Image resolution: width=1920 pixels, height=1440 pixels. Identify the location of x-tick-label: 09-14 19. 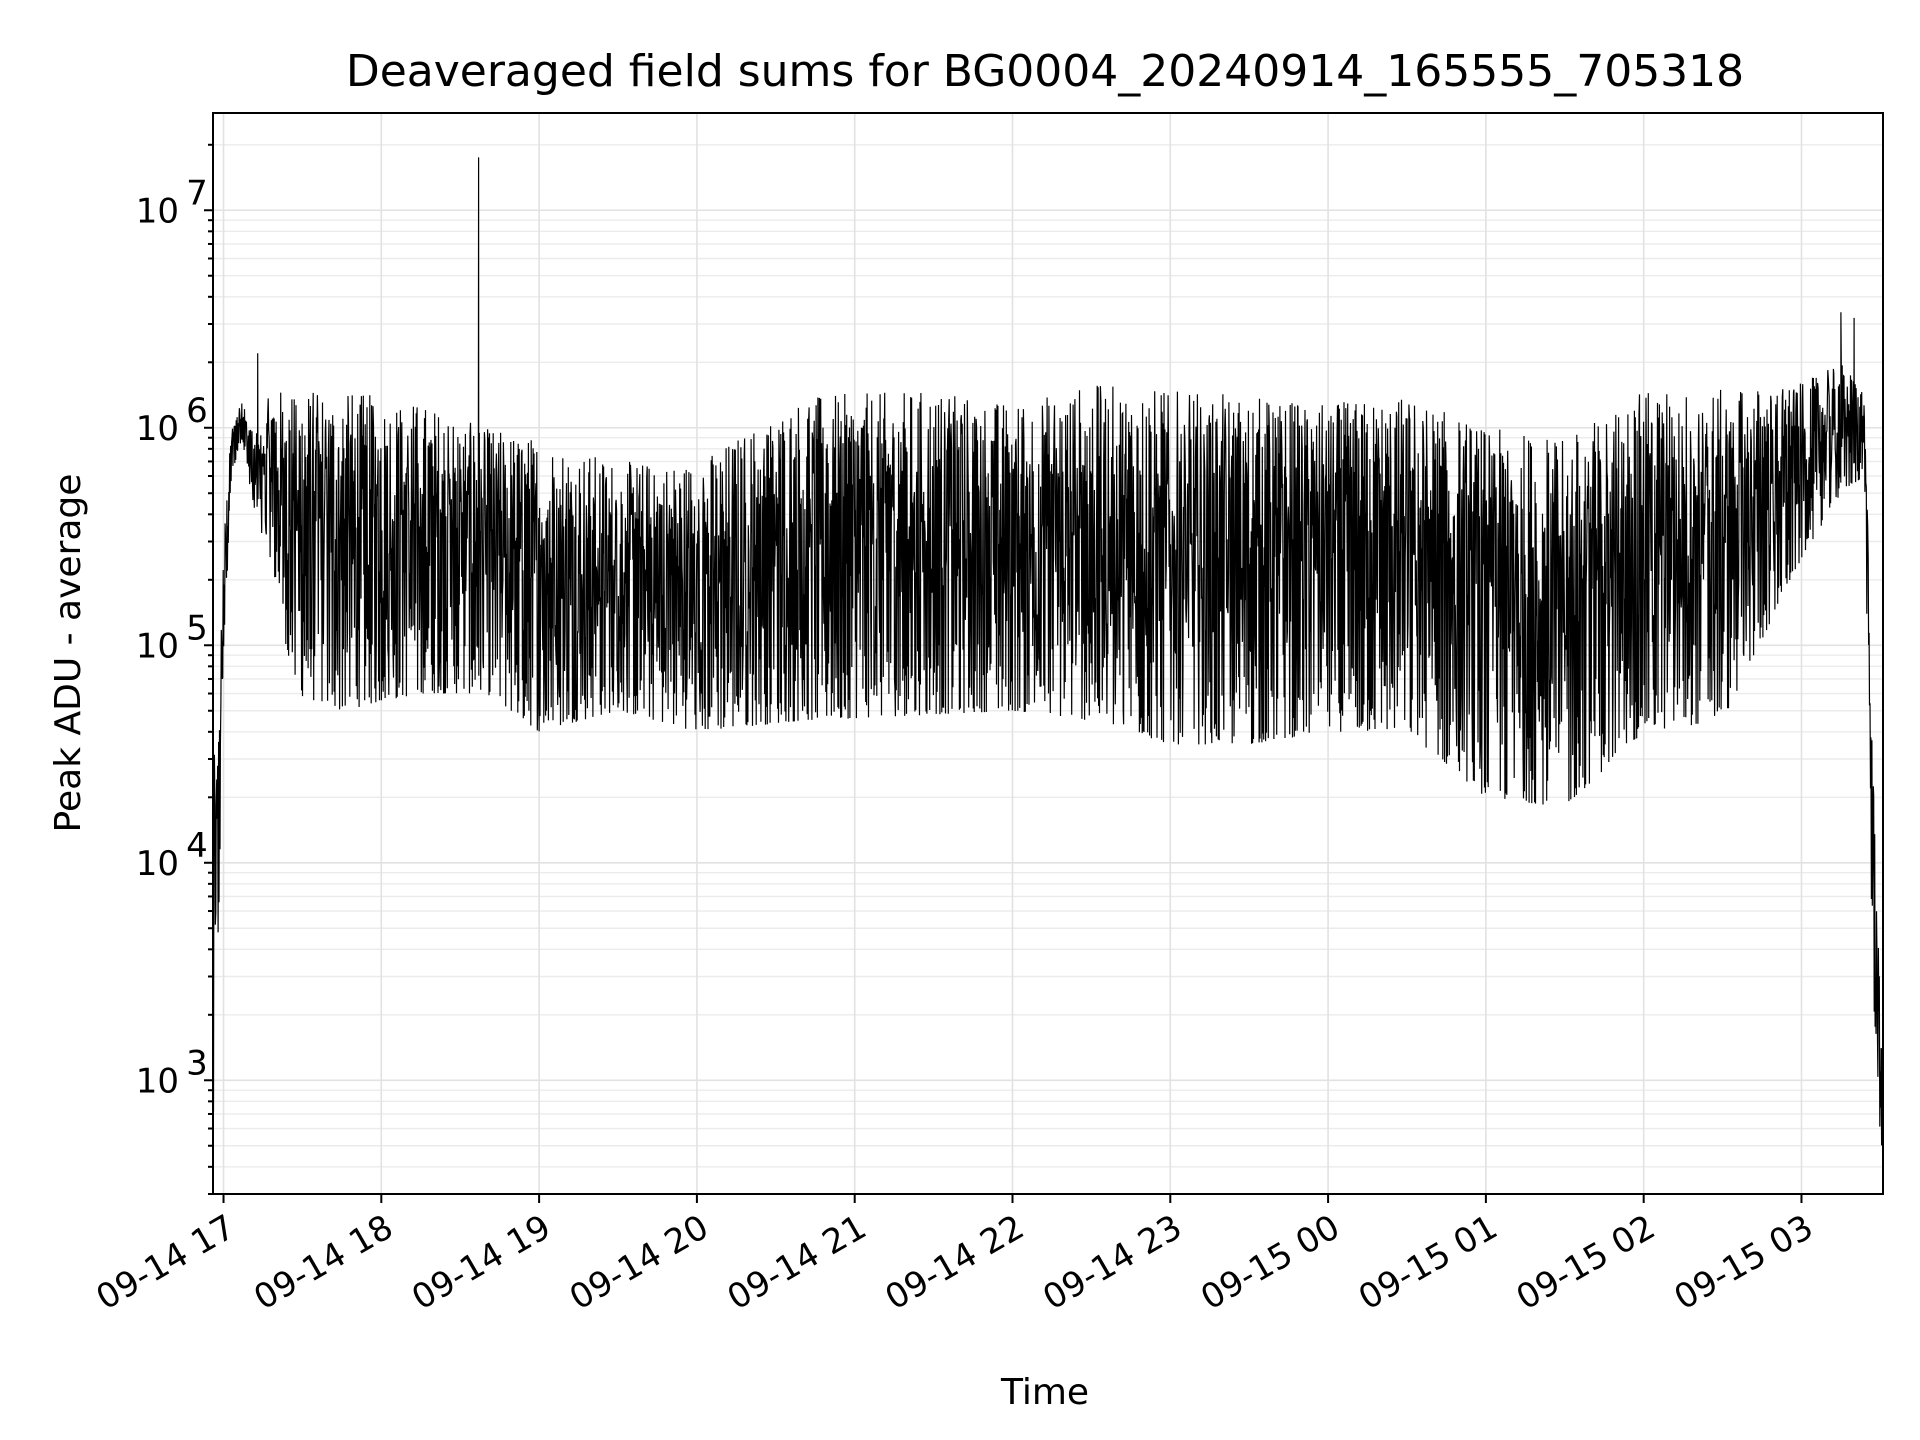
(481, 1262).